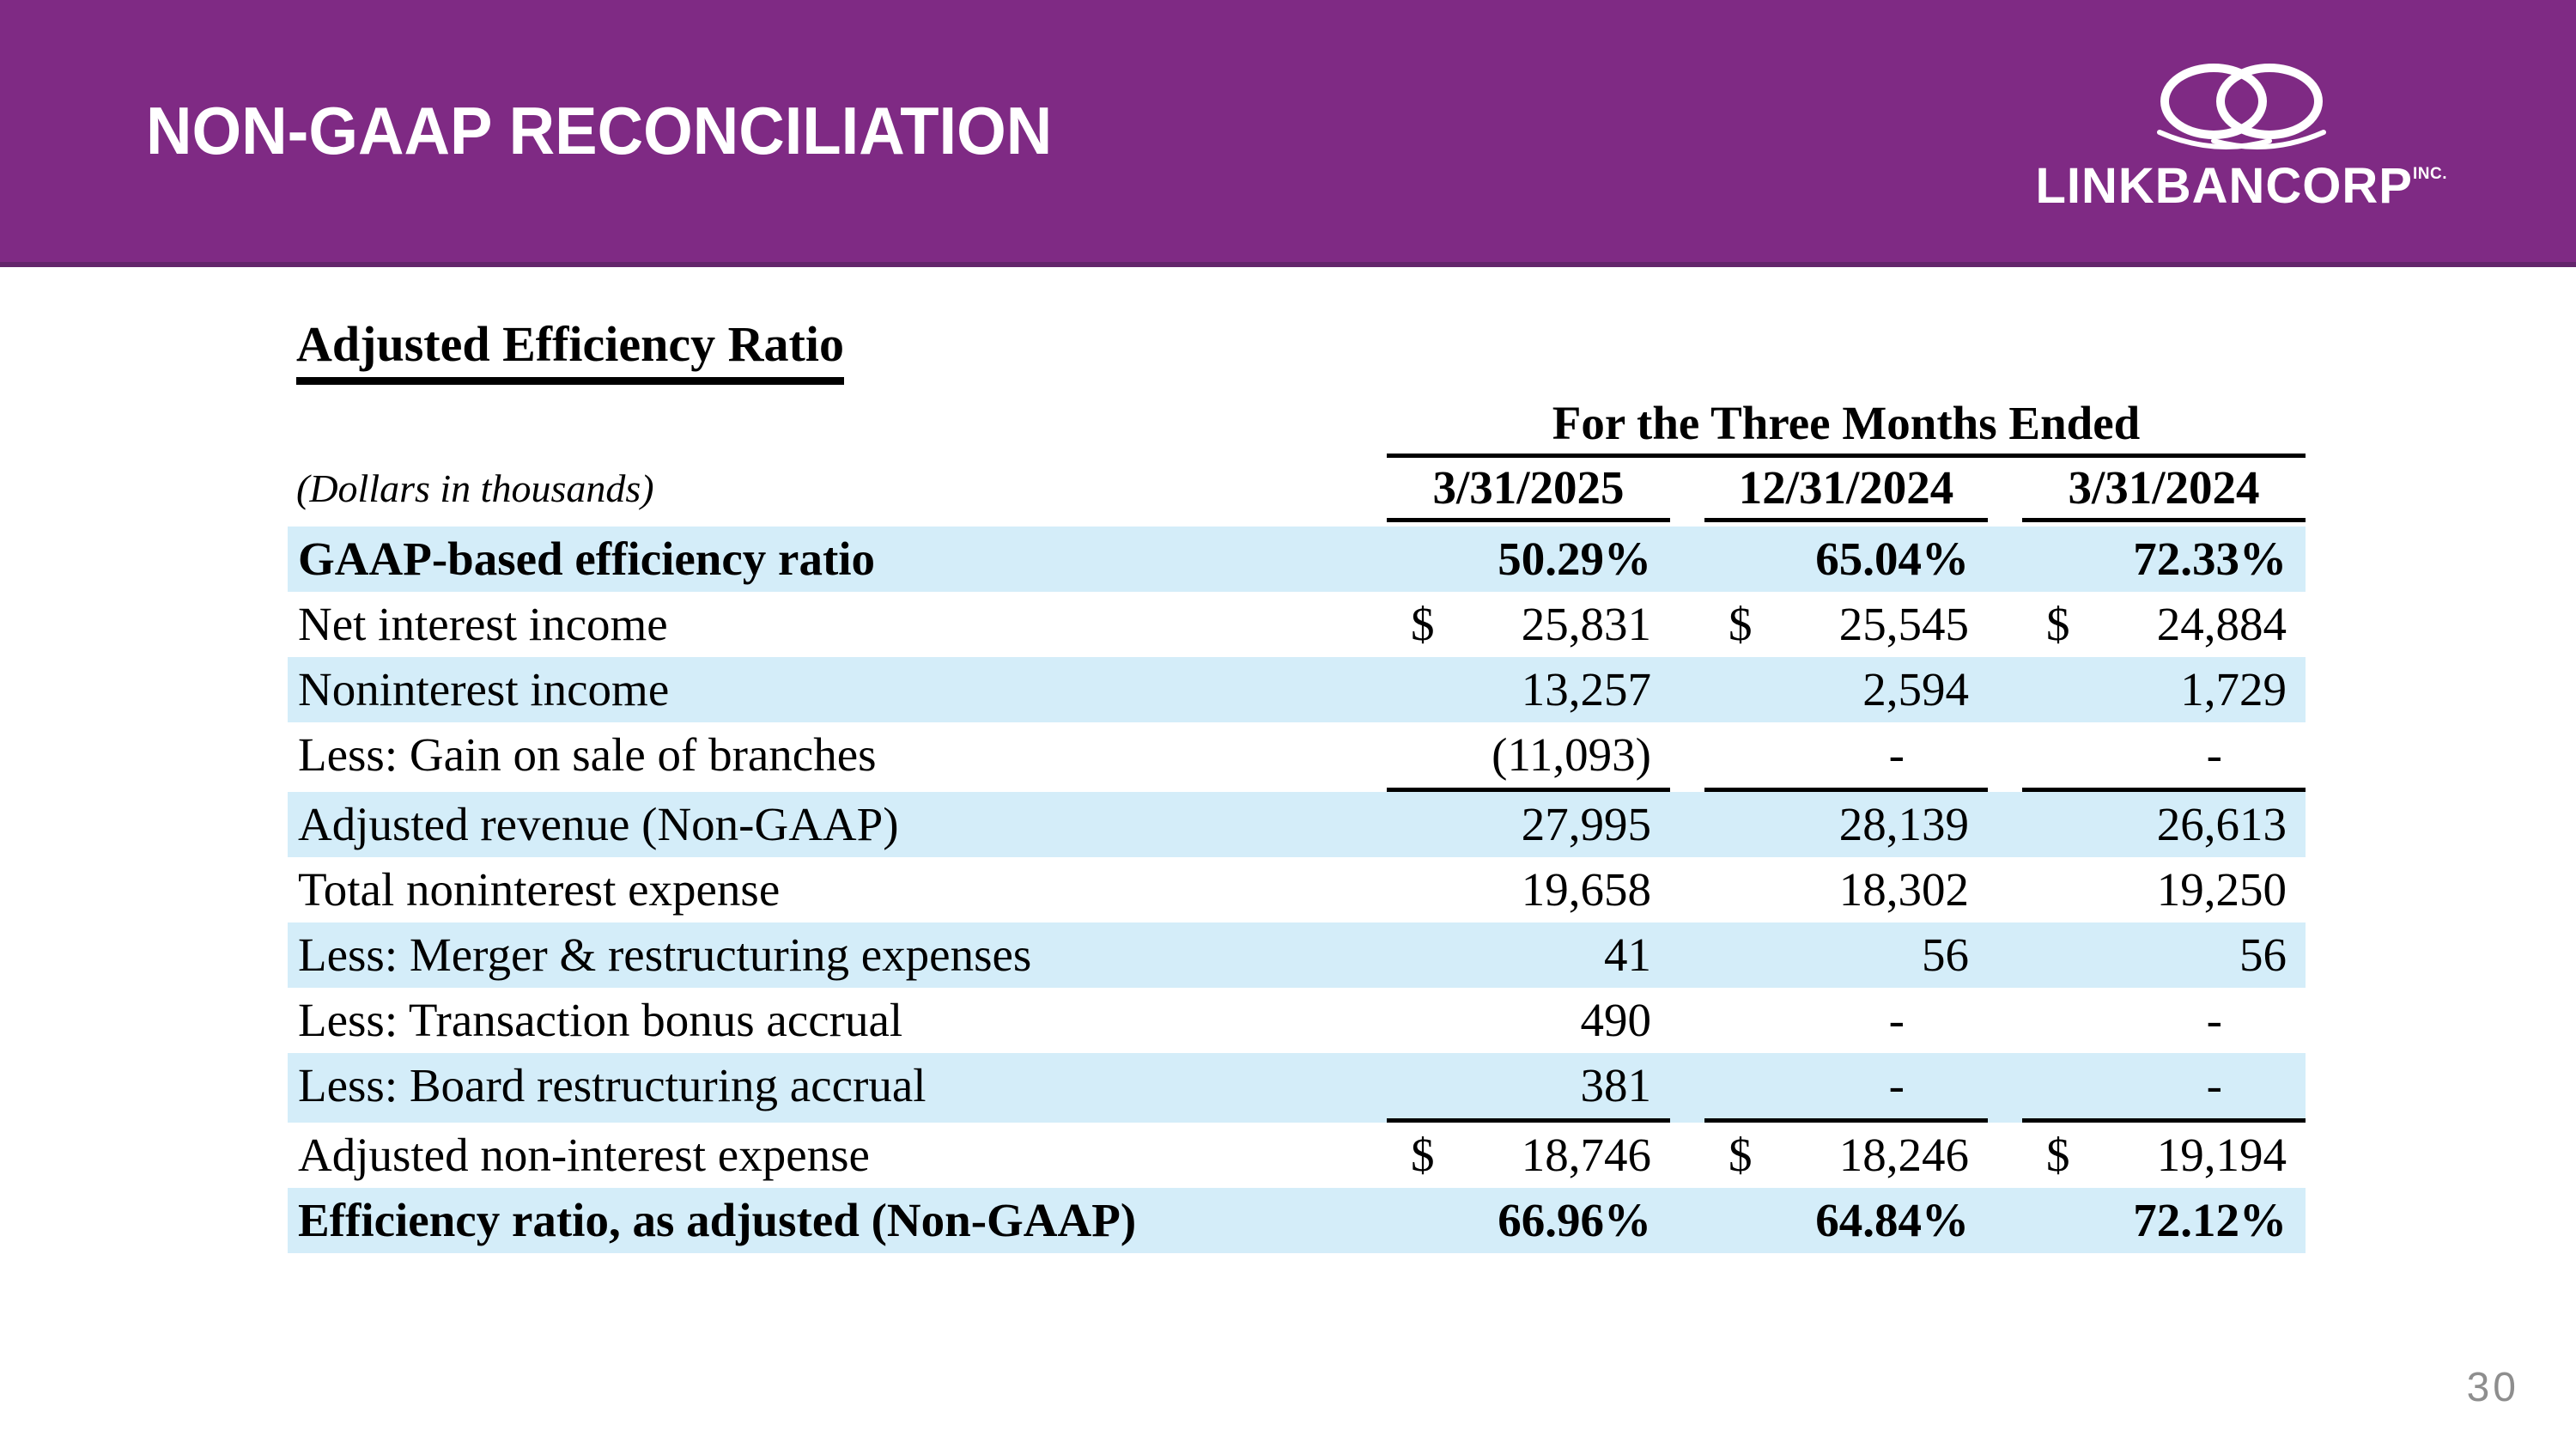 This screenshot has width=2576, height=1449. What do you see at coordinates (2210, 1219) in the screenshot?
I see `row-value: 72.12%` at bounding box center [2210, 1219].